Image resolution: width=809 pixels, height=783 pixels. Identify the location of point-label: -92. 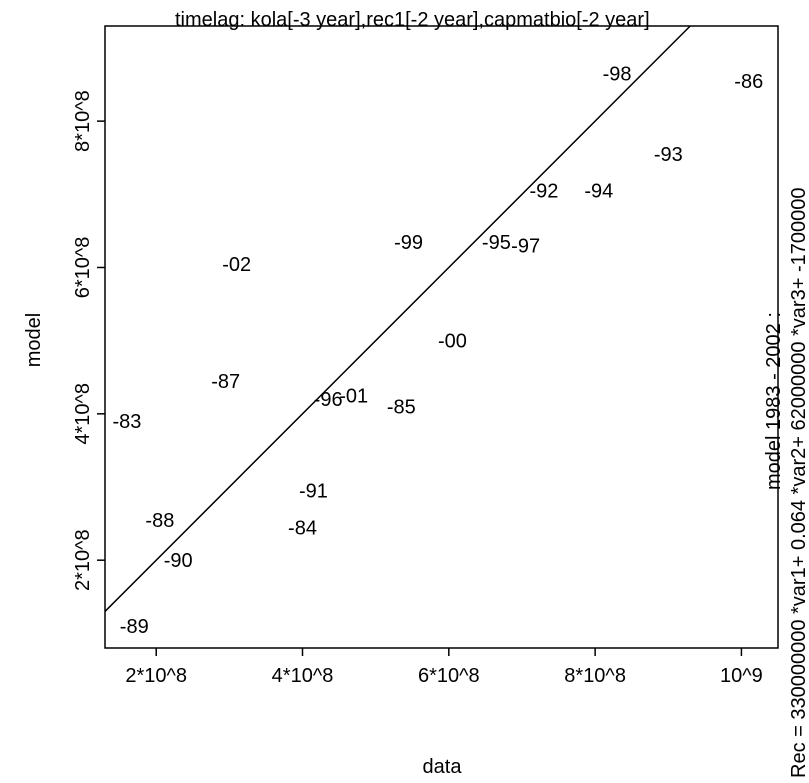
(543, 192).